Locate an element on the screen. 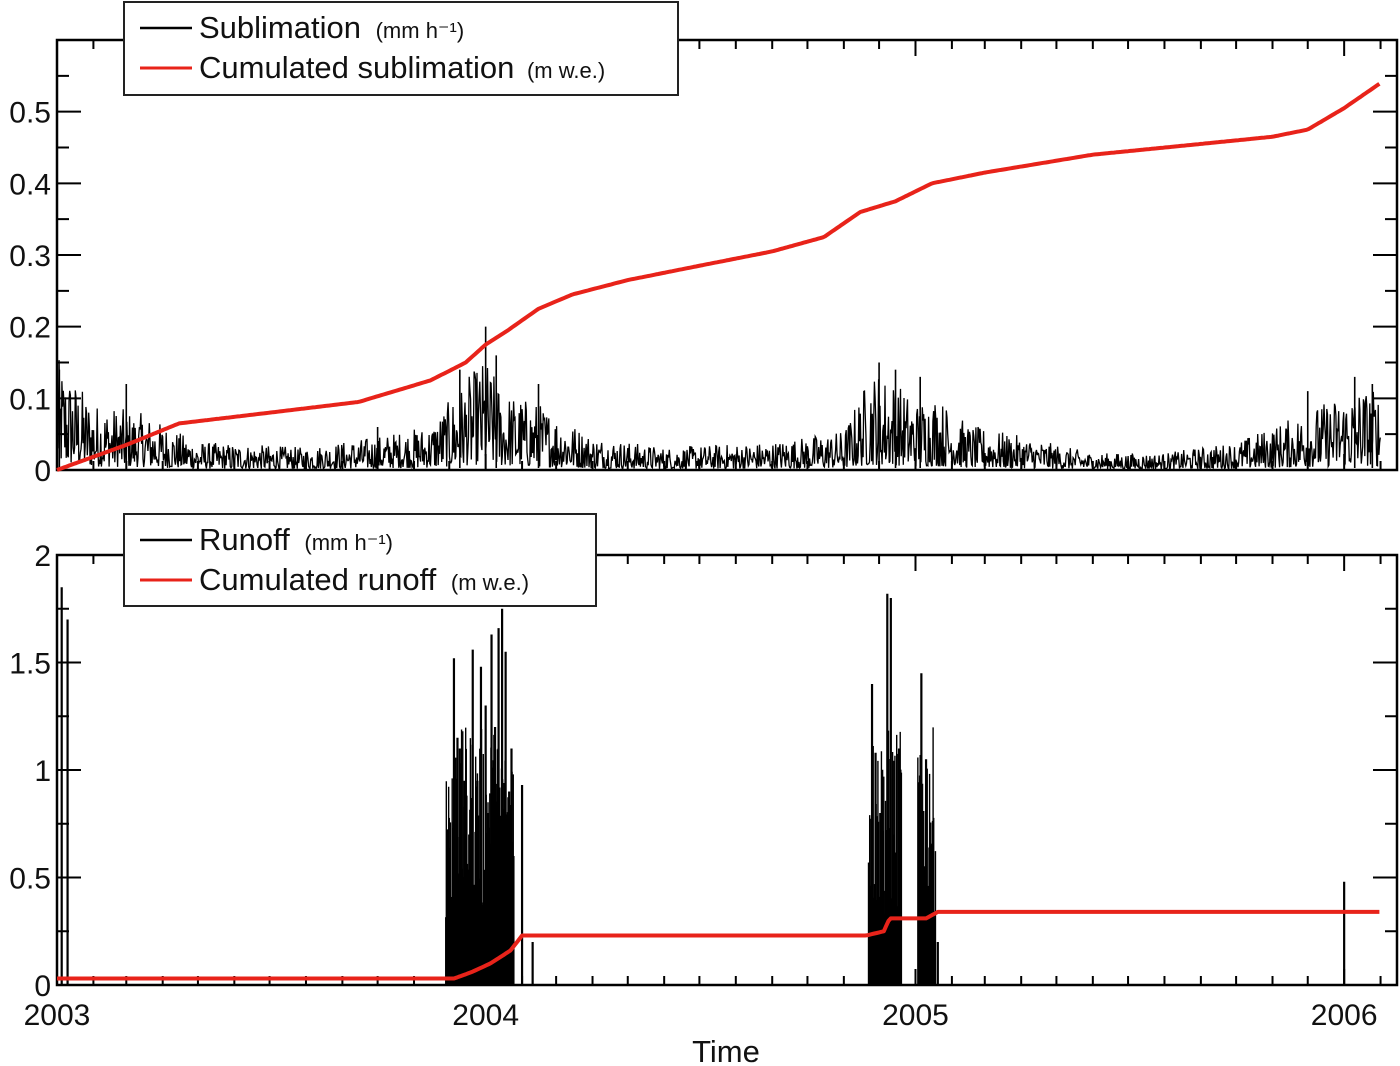 The width and height of the screenshot is (1400, 1066). bottom-y-tick-label: 0.5 is located at coordinates (30, 879).